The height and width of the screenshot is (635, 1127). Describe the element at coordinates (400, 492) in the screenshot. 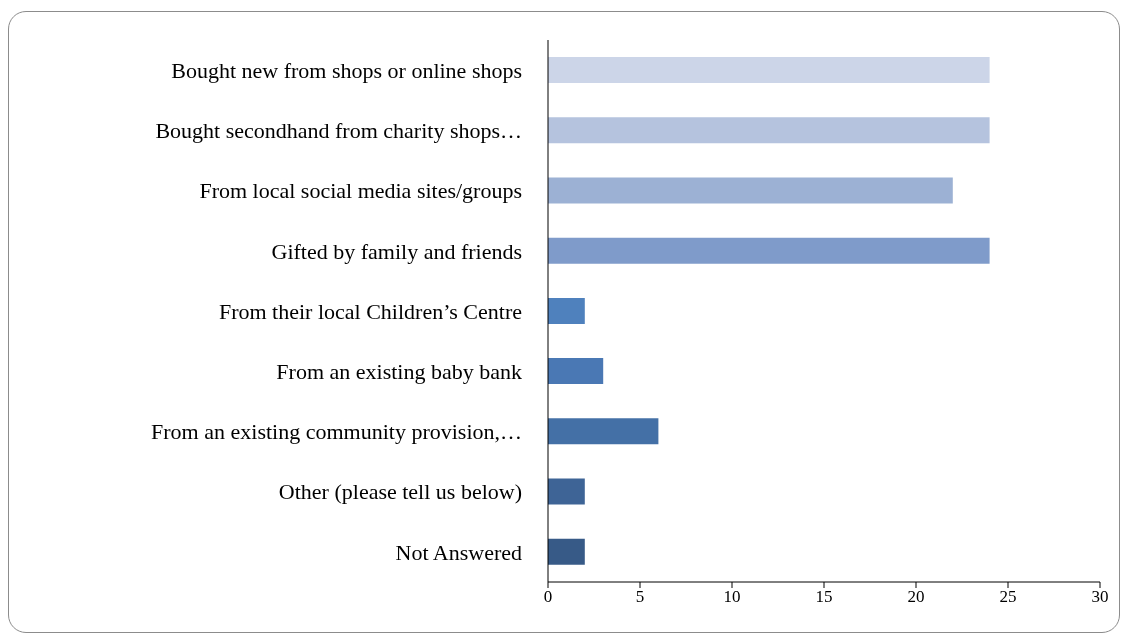

I see `y-tick-label: Other (please tell us below)` at that location.